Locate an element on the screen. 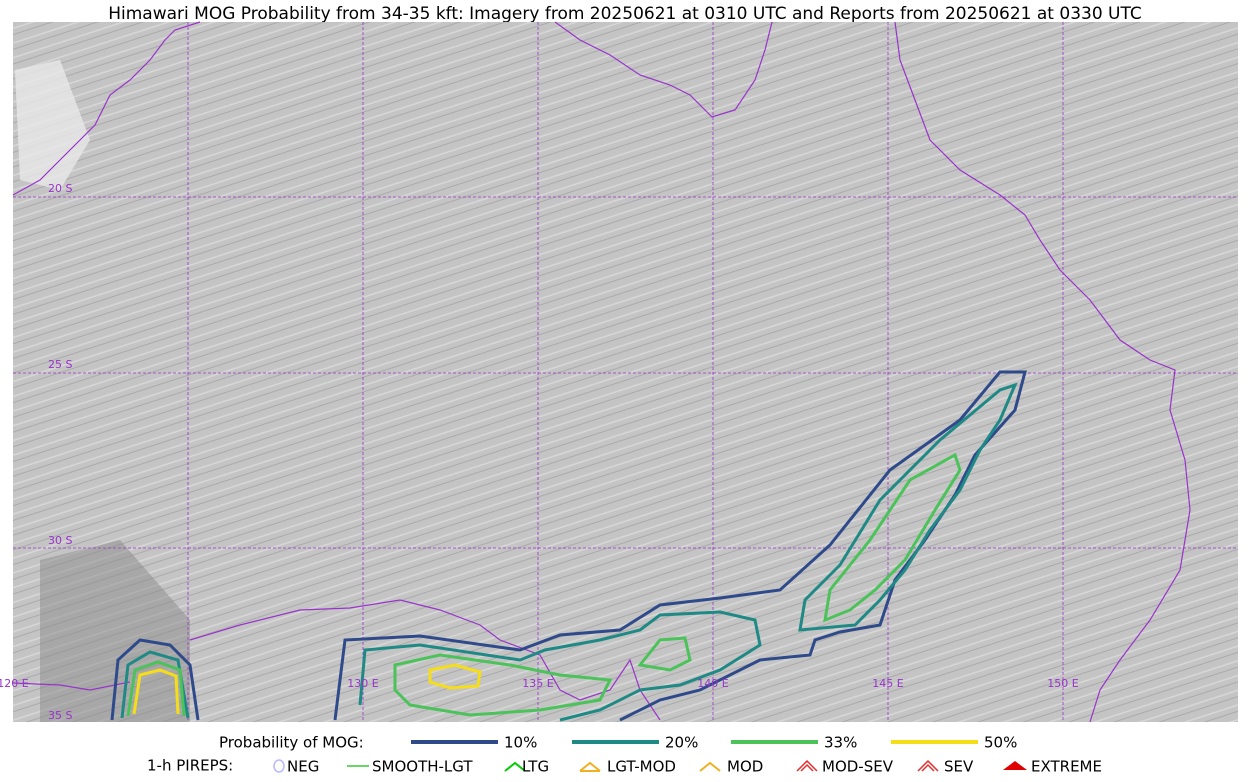 The height and width of the screenshot is (782, 1250). legend-title: 1-h PIREPS: is located at coordinates (190, 766).